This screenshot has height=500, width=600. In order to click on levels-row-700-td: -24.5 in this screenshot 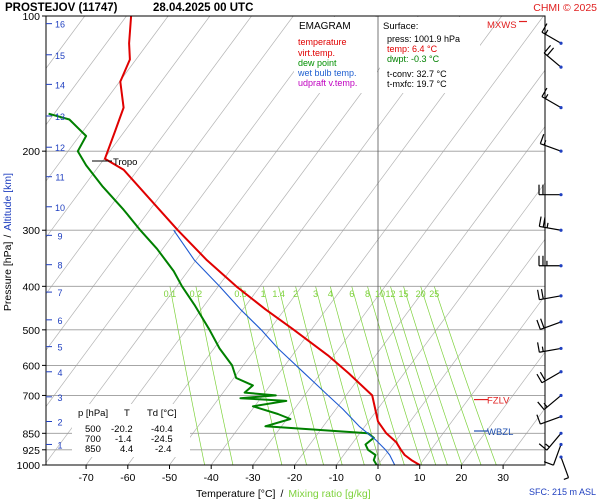, I will do `click(162, 439)`.